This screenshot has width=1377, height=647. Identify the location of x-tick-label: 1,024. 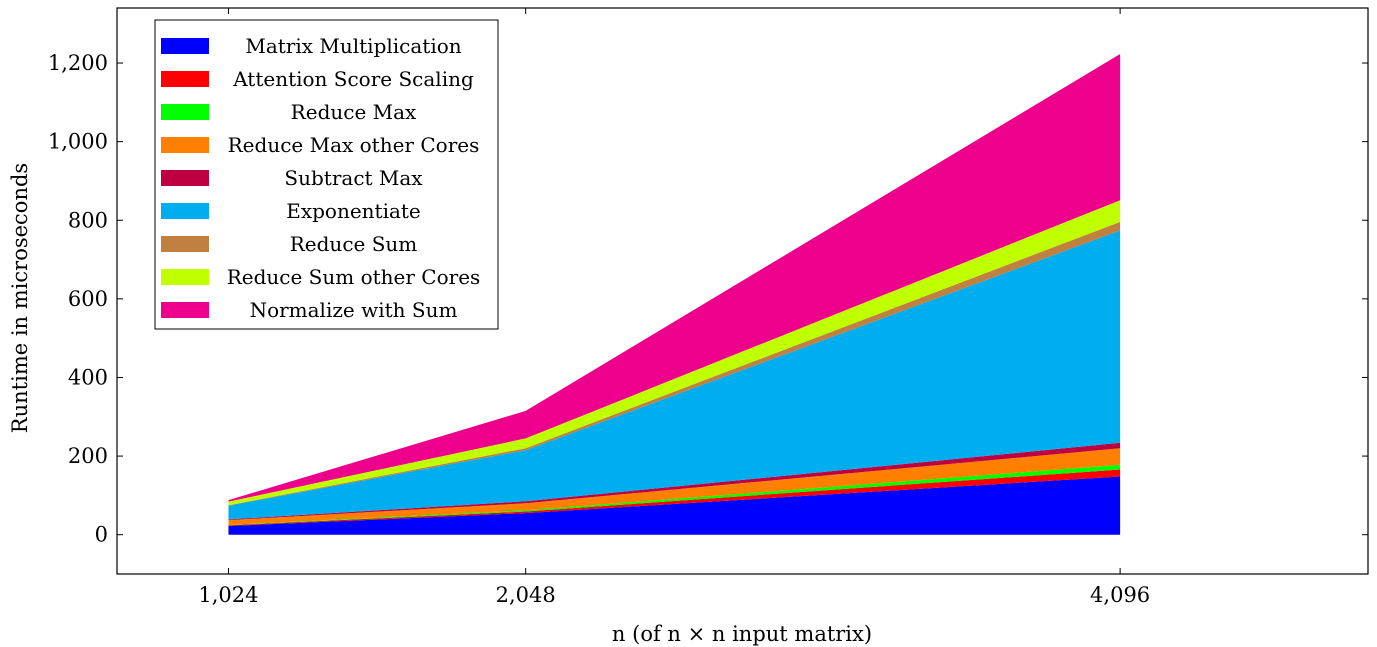
(228, 595).